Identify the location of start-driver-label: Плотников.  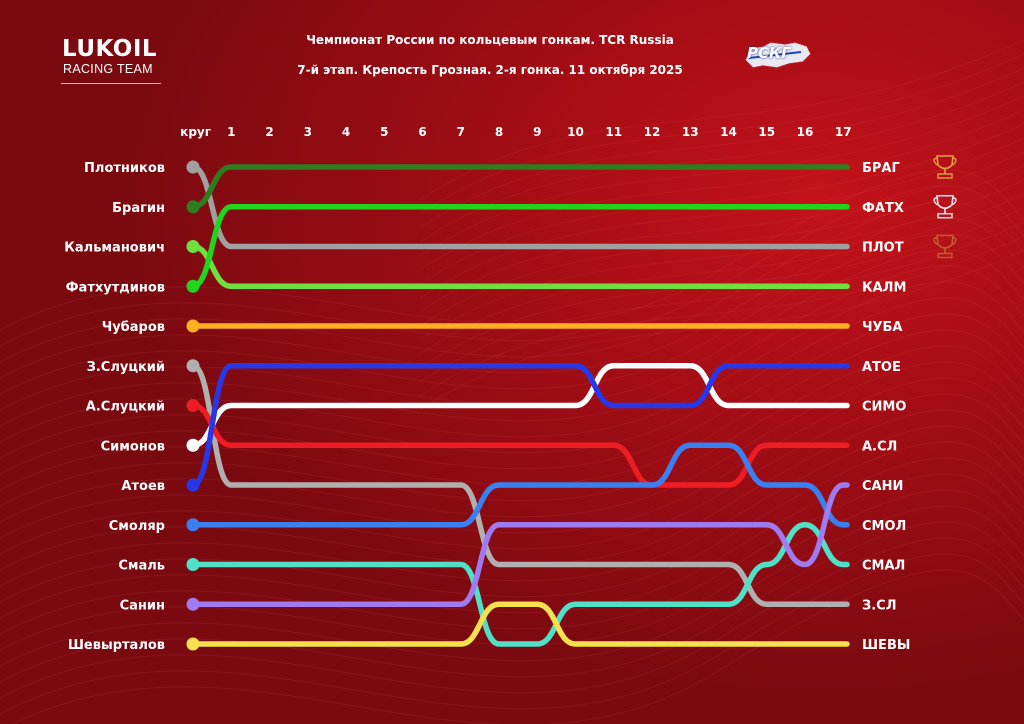
(124, 168).